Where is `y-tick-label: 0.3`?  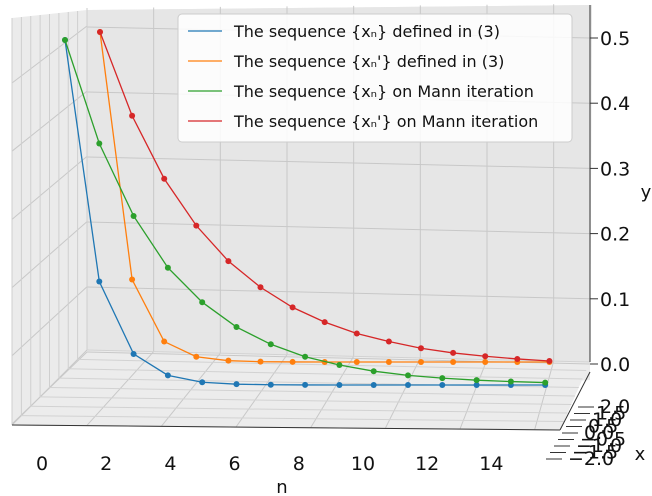 y-tick-label: 0.3 is located at coordinates (615, 169).